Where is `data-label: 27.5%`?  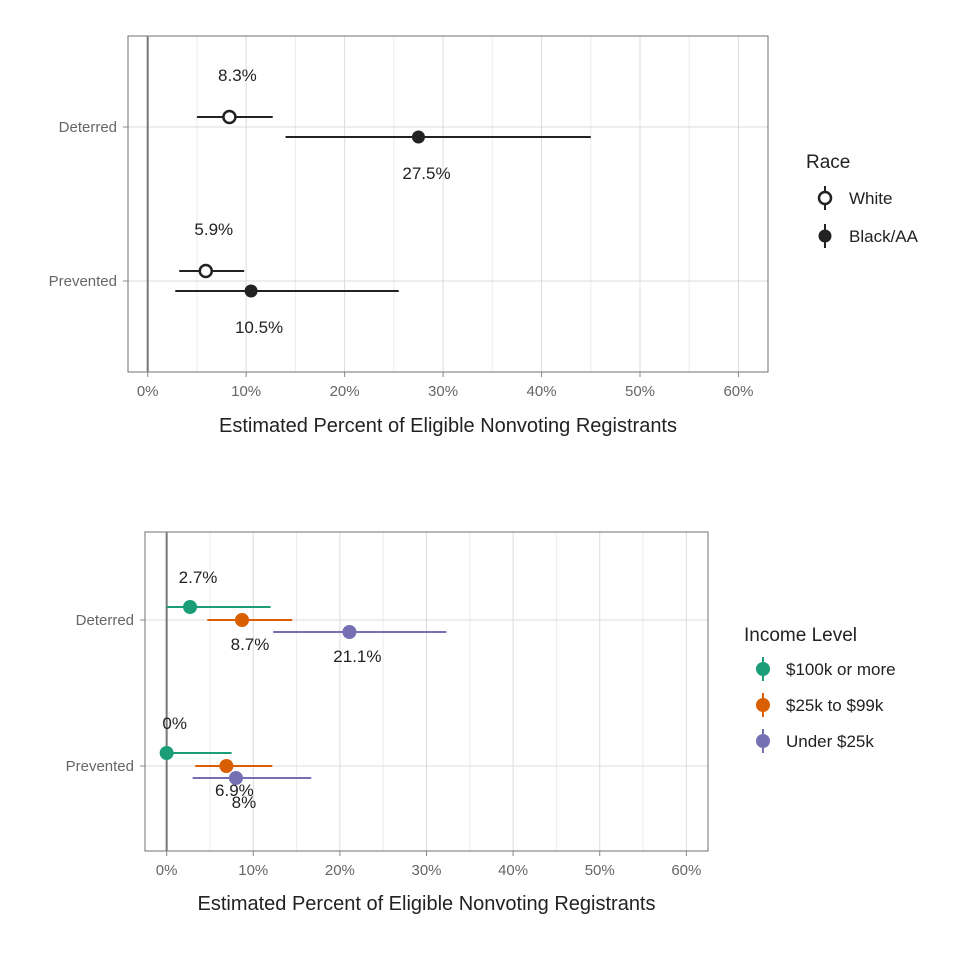 data-label: 27.5% is located at coordinates (426, 173).